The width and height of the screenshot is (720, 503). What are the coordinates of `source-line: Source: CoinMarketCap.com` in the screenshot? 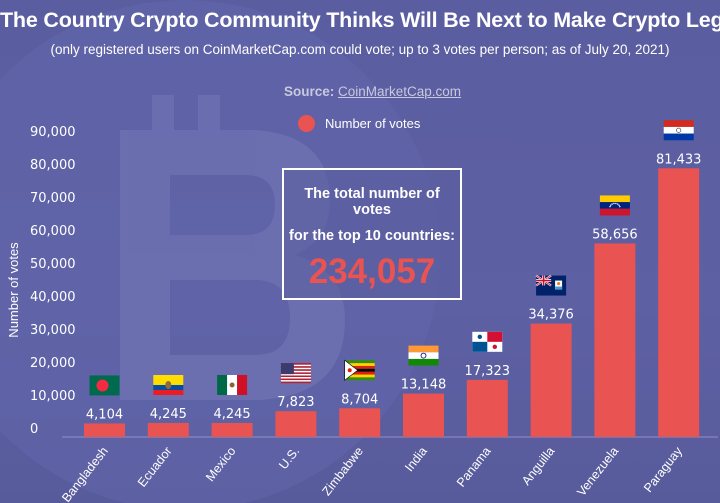 It's located at (360, 91).